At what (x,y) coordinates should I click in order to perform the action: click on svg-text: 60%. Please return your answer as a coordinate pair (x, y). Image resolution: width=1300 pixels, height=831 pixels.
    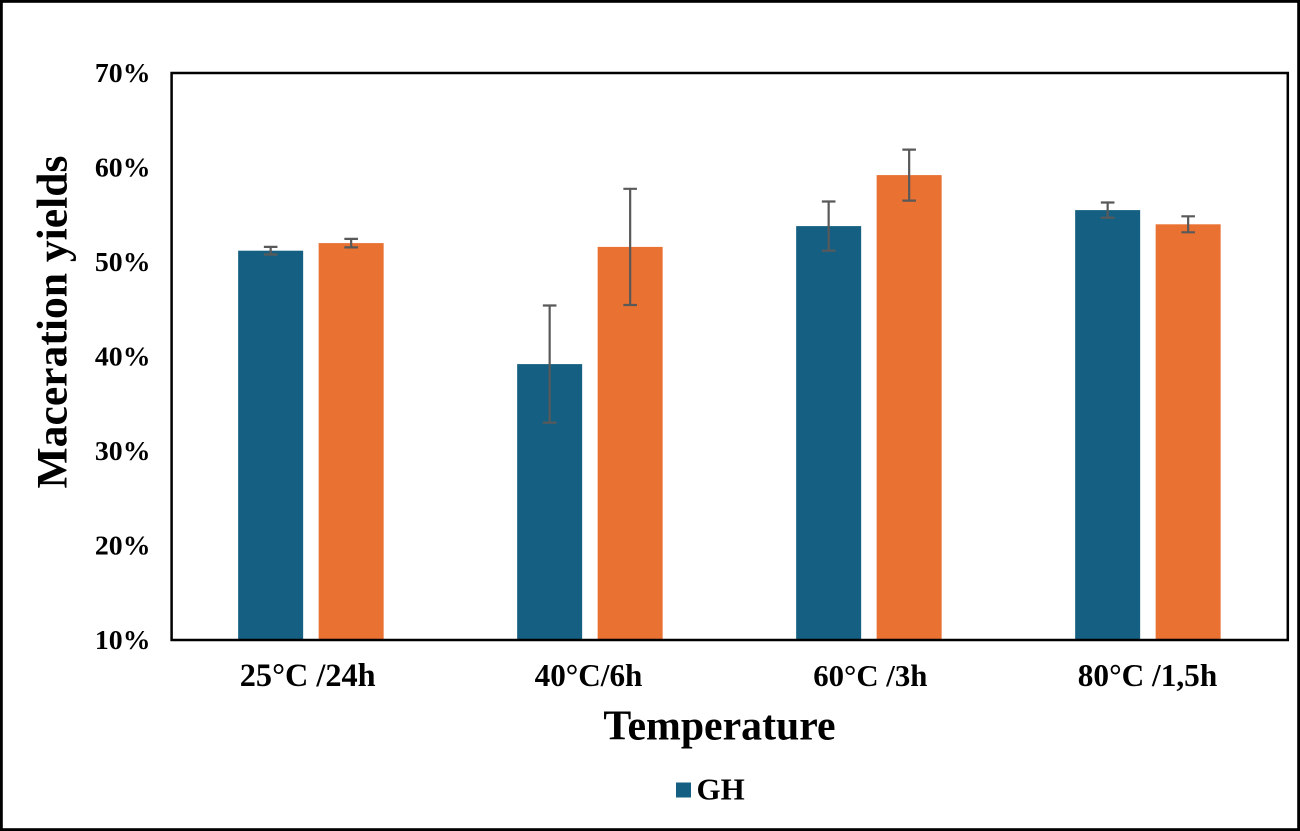
    Looking at the image, I should click on (123, 168).